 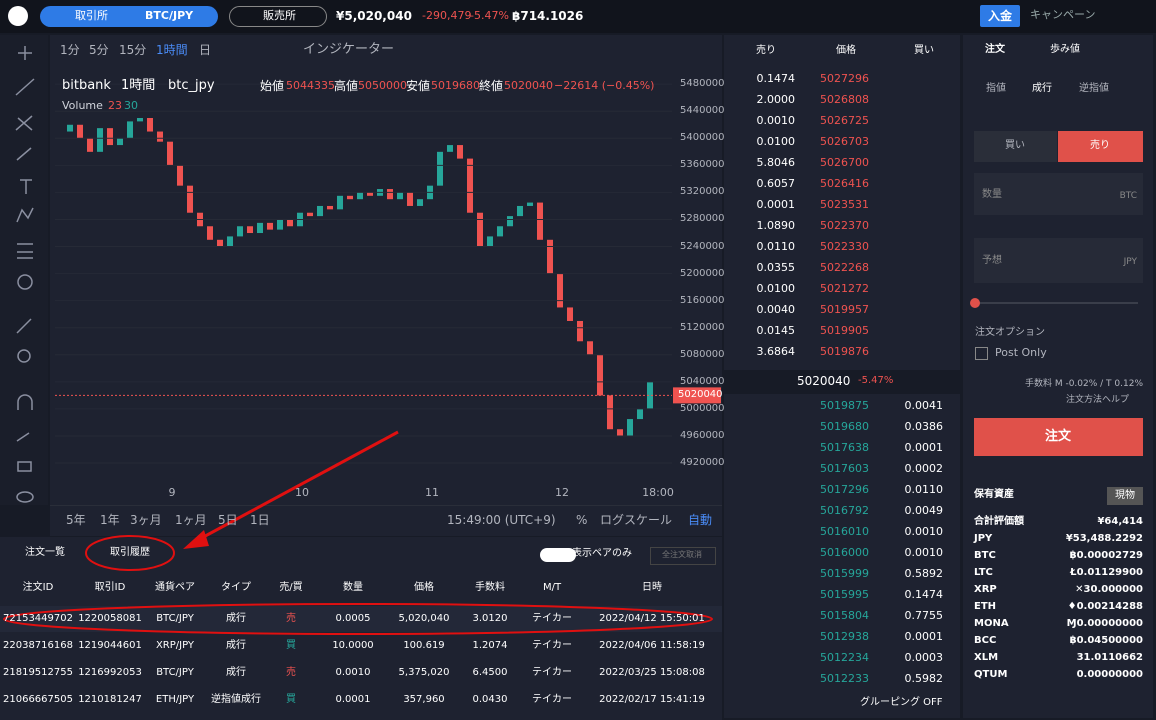 What do you see at coordinates (374, 16) in the screenshot?
I see `price: ¥5,020,040` at bounding box center [374, 16].